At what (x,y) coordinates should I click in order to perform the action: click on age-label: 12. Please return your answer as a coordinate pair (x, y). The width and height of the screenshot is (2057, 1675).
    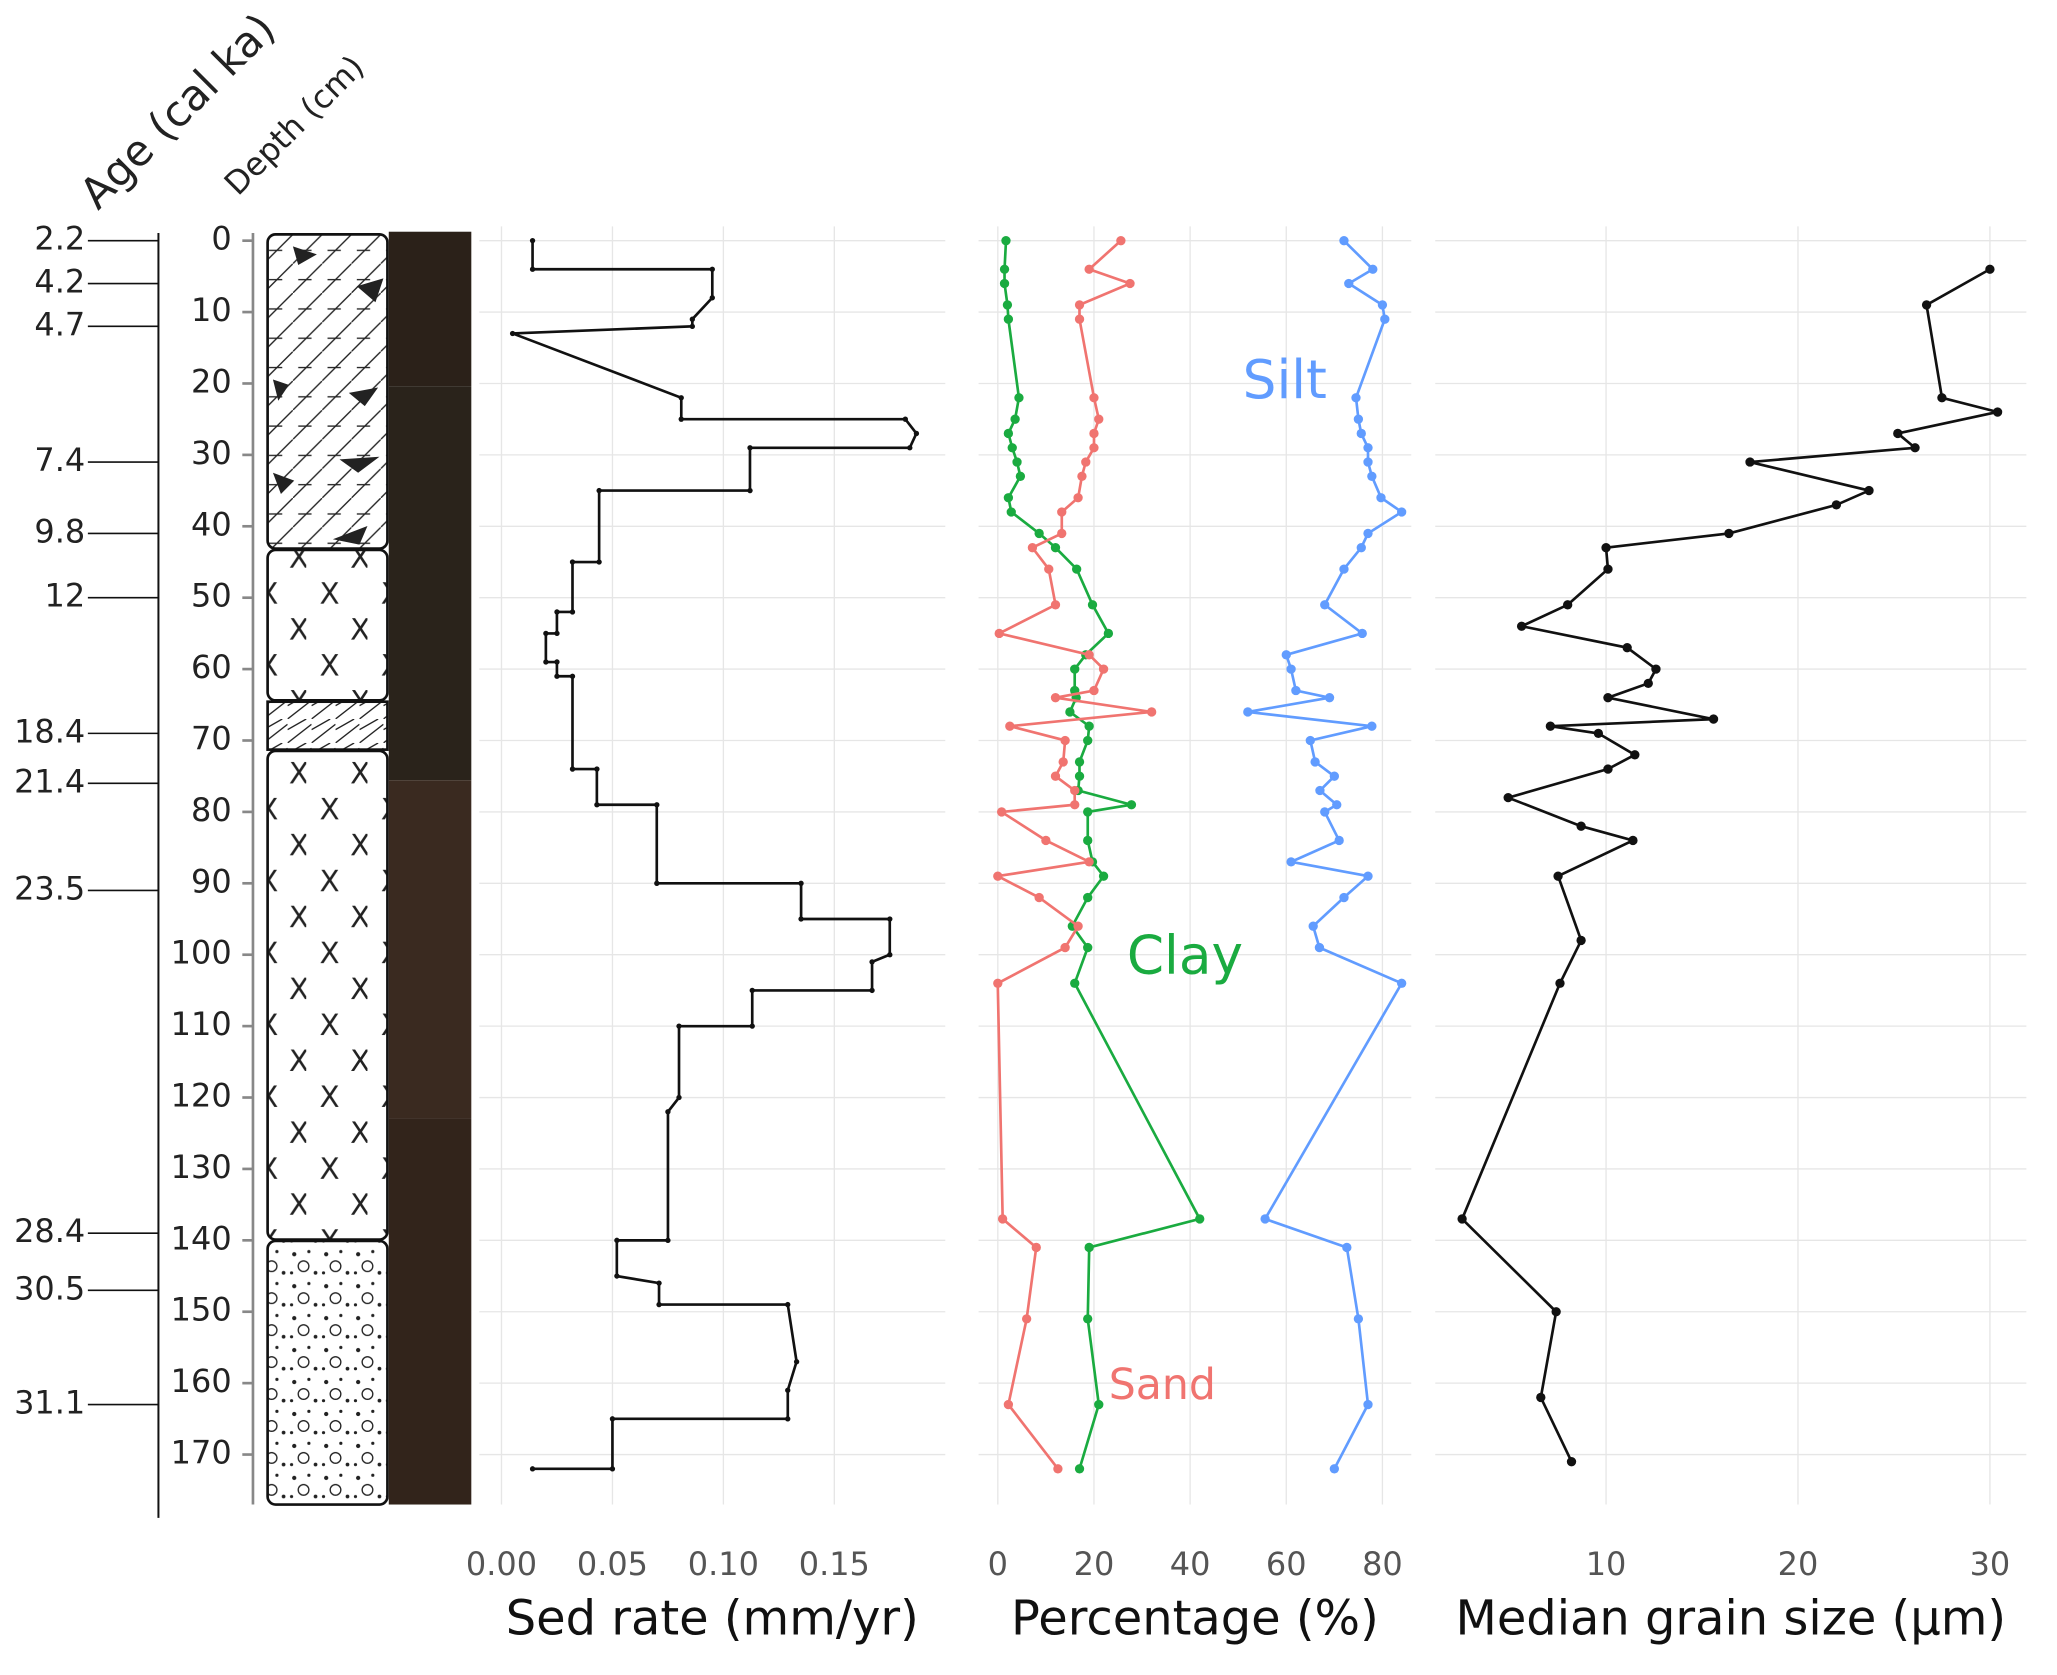
    Looking at the image, I should click on (65, 596).